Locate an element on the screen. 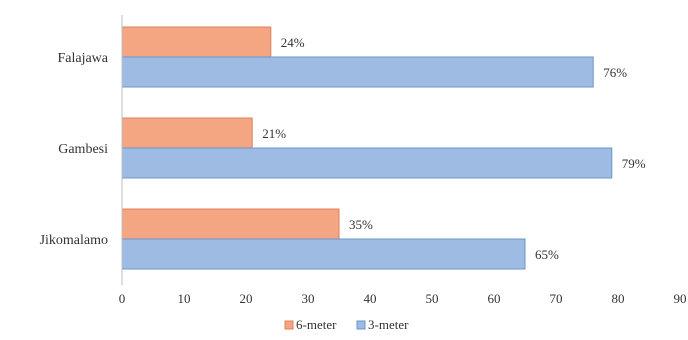  x-tick-label: 10 is located at coordinates (184, 298).